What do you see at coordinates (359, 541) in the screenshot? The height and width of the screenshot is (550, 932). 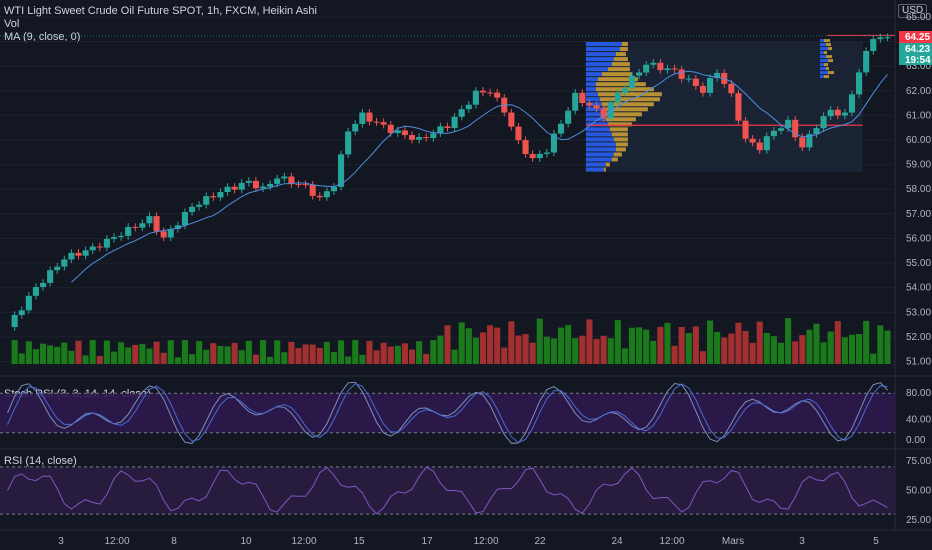 I see `time-tick-label: 15` at bounding box center [359, 541].